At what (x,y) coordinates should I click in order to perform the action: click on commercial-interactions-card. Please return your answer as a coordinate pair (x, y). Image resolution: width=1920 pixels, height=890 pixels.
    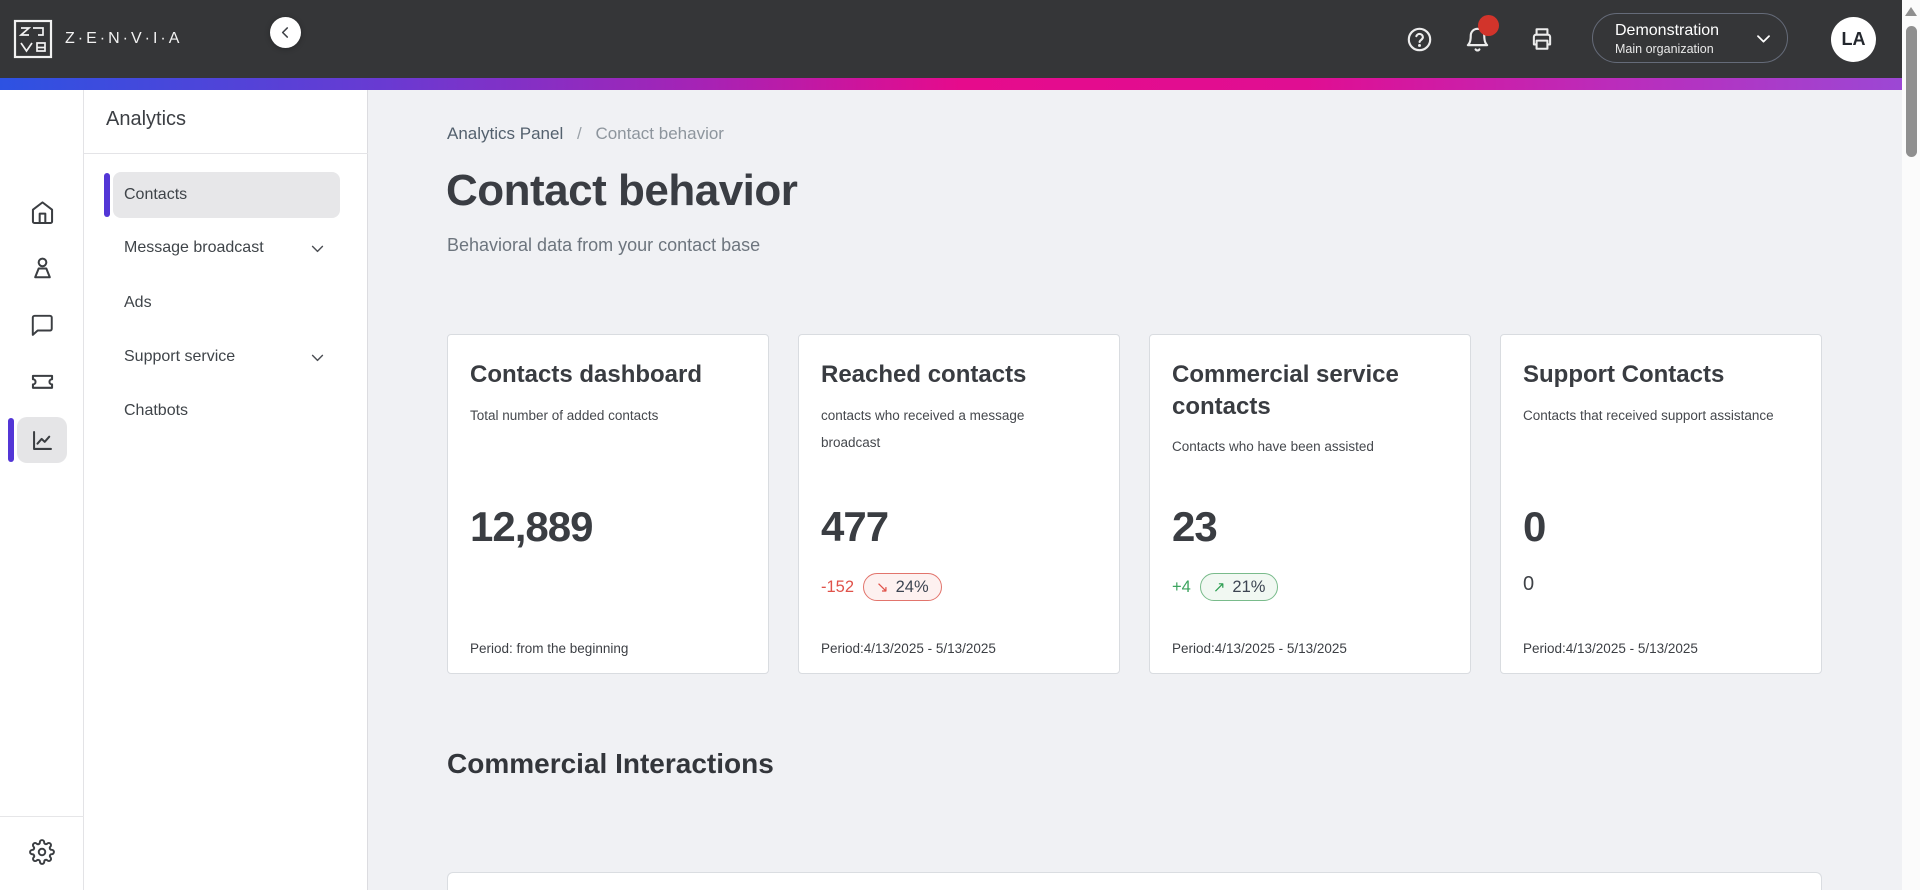
    Looking at the image, I should click on (1134, 881).